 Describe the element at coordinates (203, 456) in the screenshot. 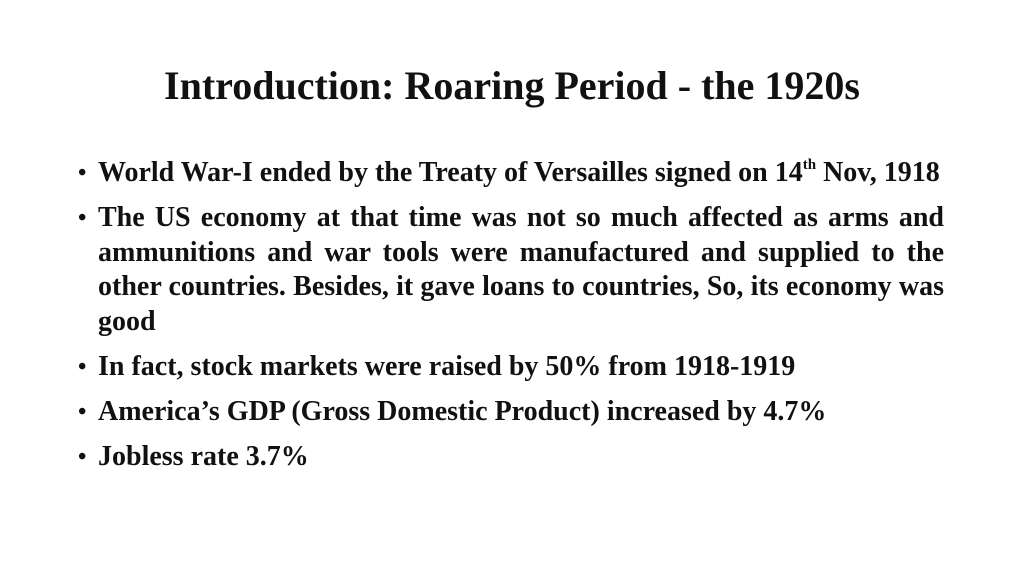

I see `bullet-text: Jobless rate 3.7%` at that location.